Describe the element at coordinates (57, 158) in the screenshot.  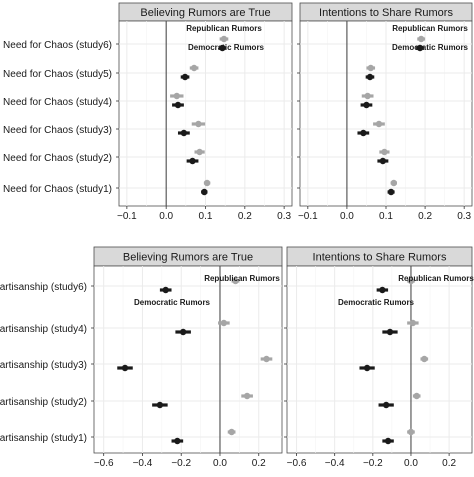
I see `y-category-label: Need for Chaos (study2)` at that location.